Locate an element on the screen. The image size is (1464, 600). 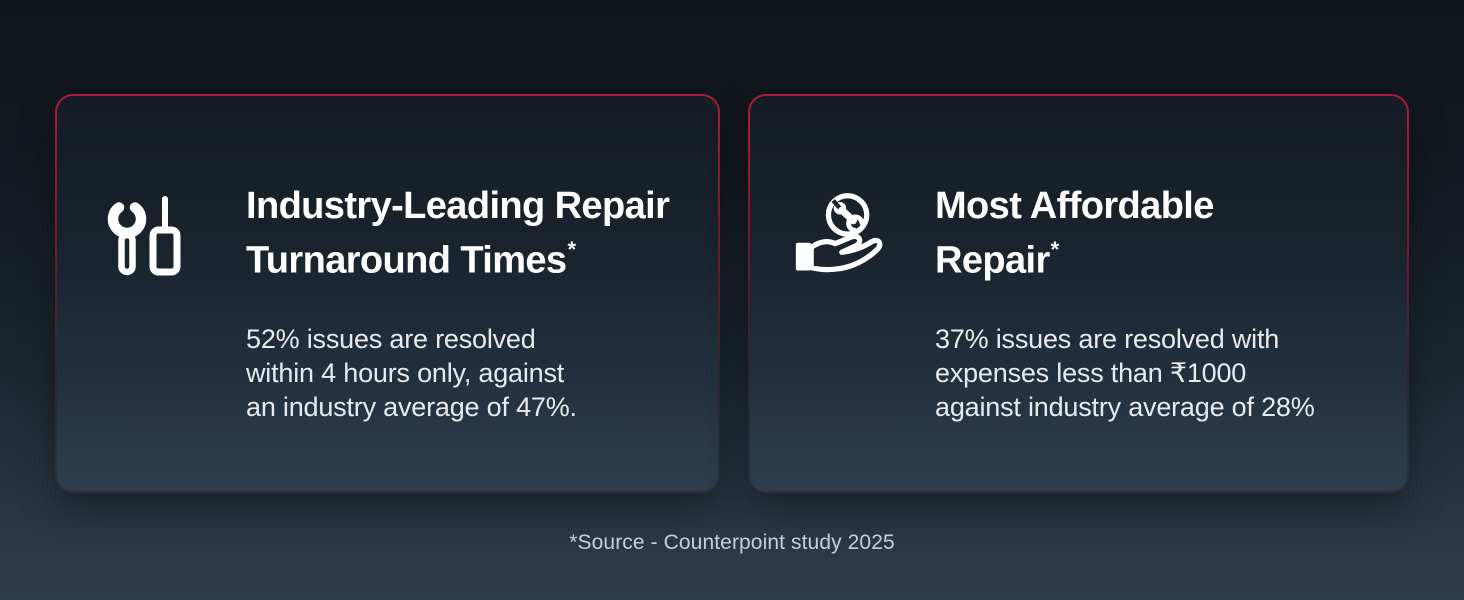
source-footnote: *Source - Counterpoint study 2025 is located at coordinates (732, 542).